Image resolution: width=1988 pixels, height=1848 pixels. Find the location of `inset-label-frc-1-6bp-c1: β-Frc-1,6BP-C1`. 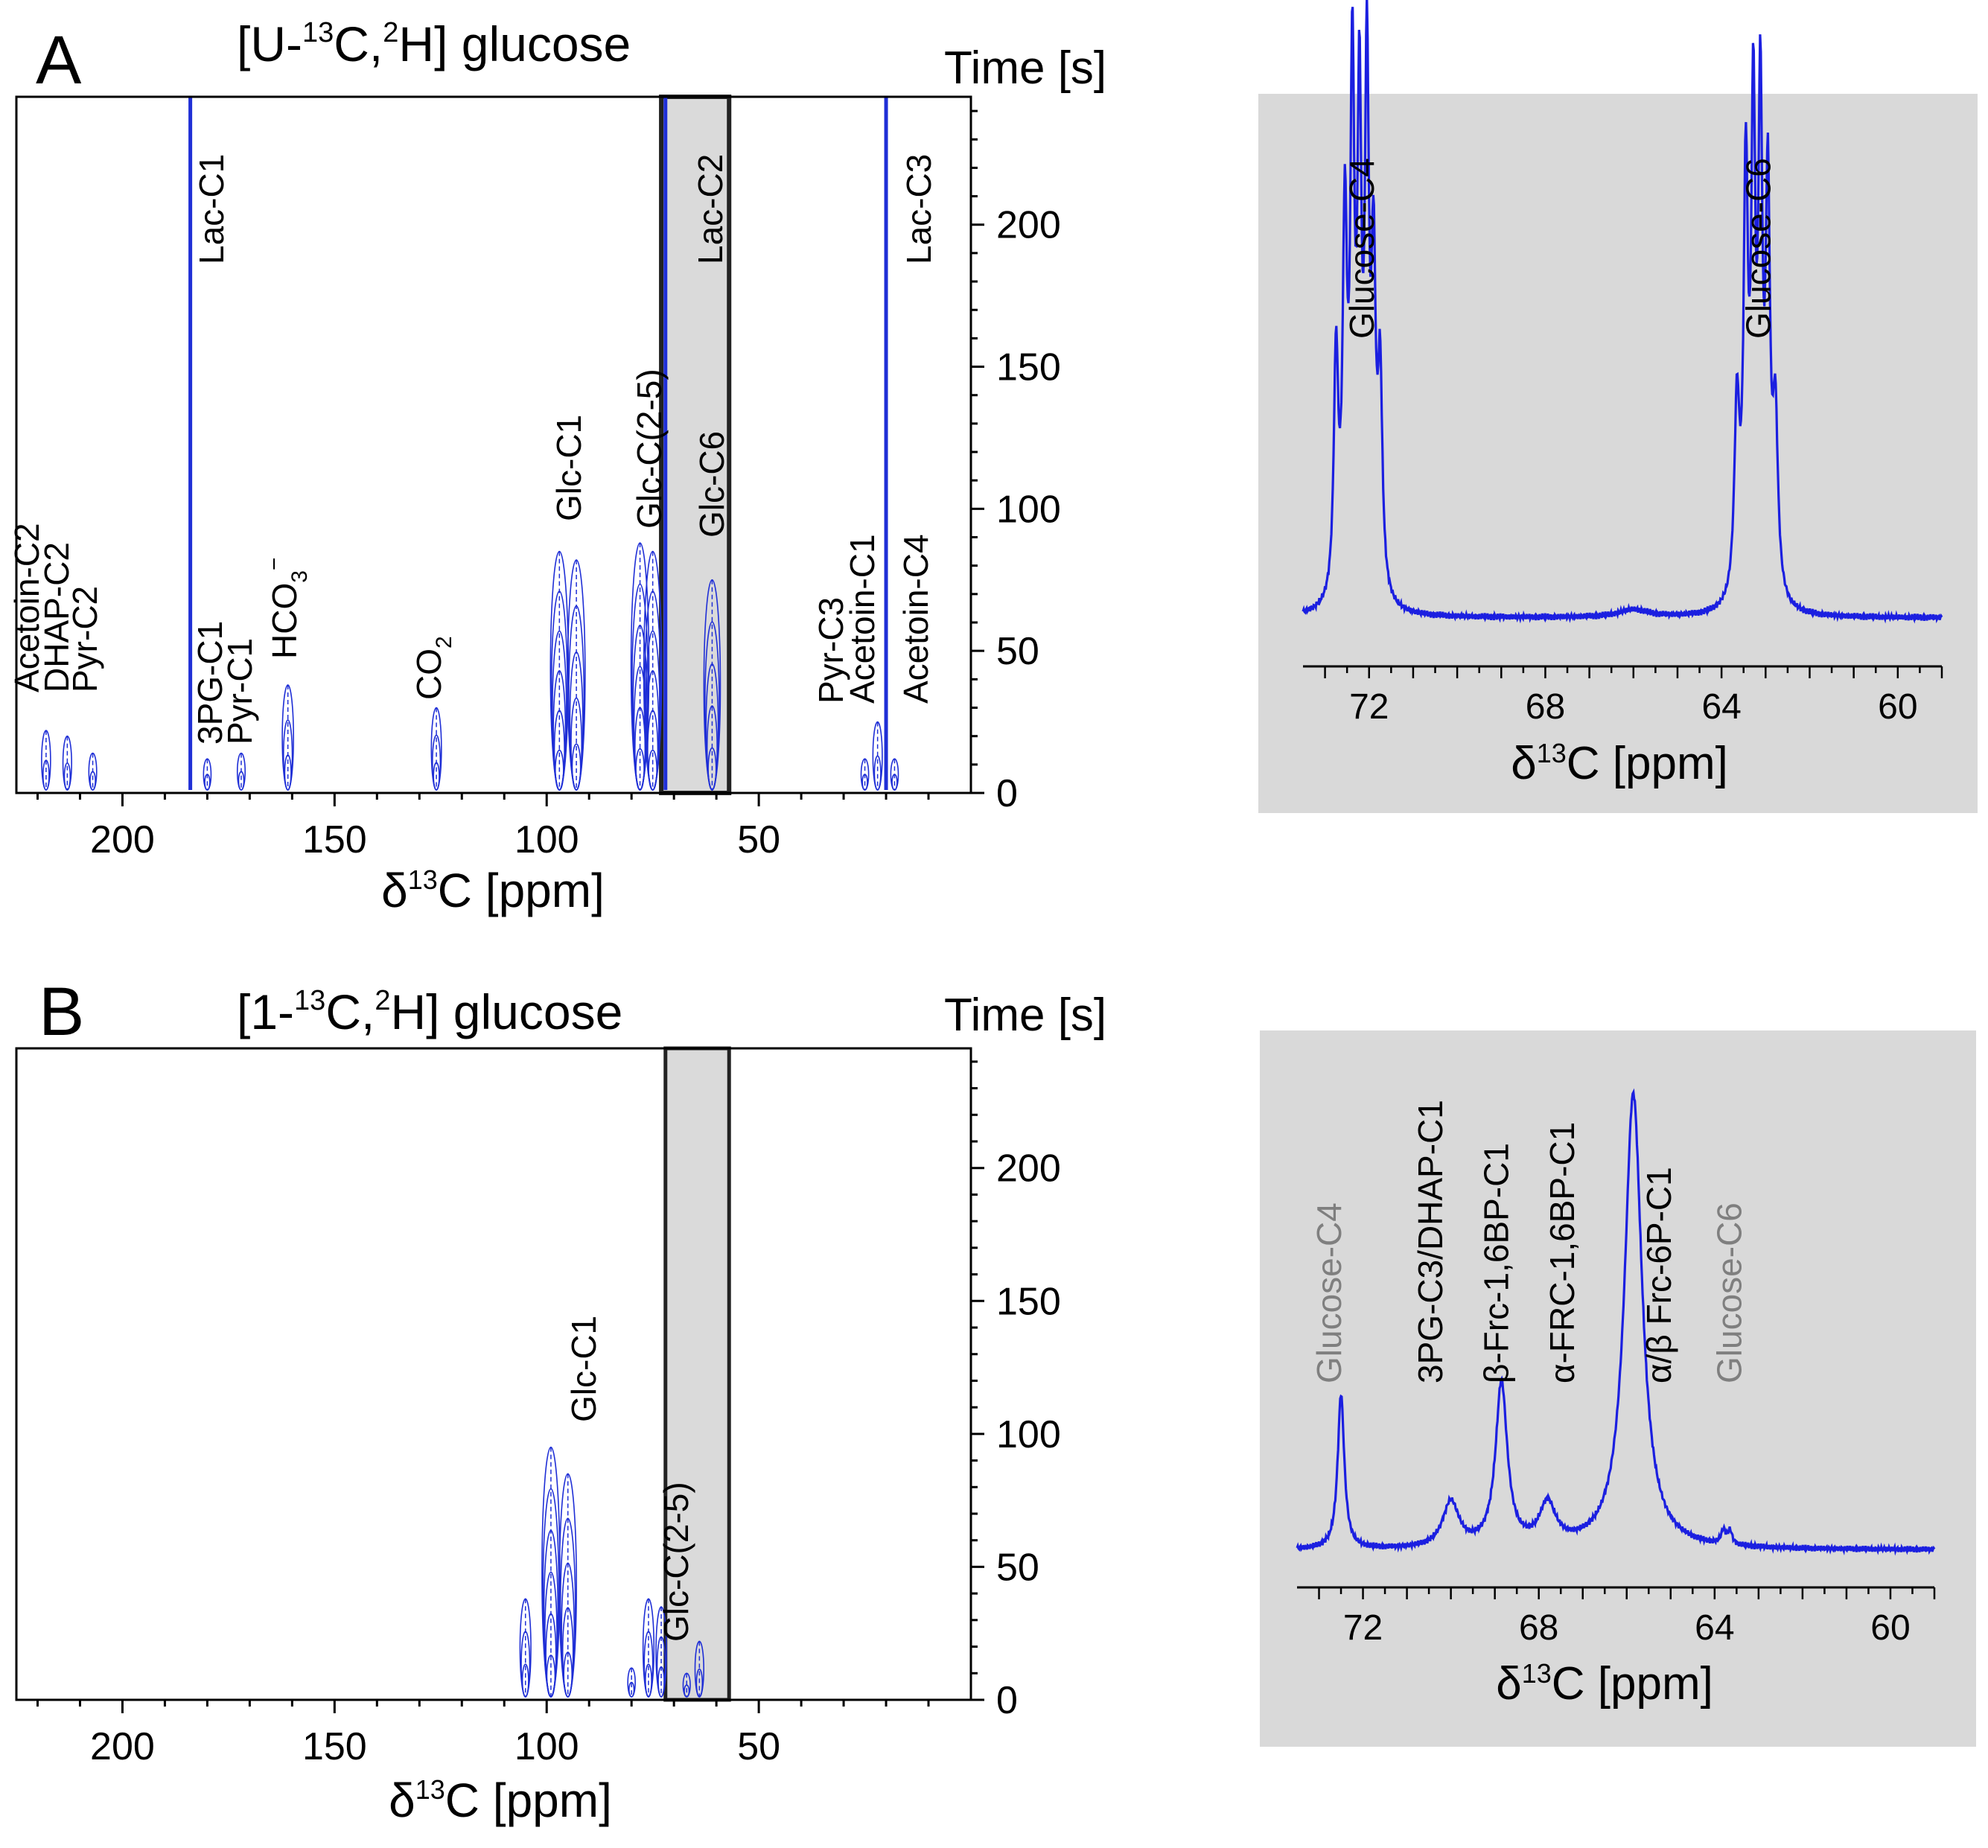

inset-label-frc-1-6bp-c1: β-Frc-1,6BP-C1 is located at coordinates (1496, 1263).